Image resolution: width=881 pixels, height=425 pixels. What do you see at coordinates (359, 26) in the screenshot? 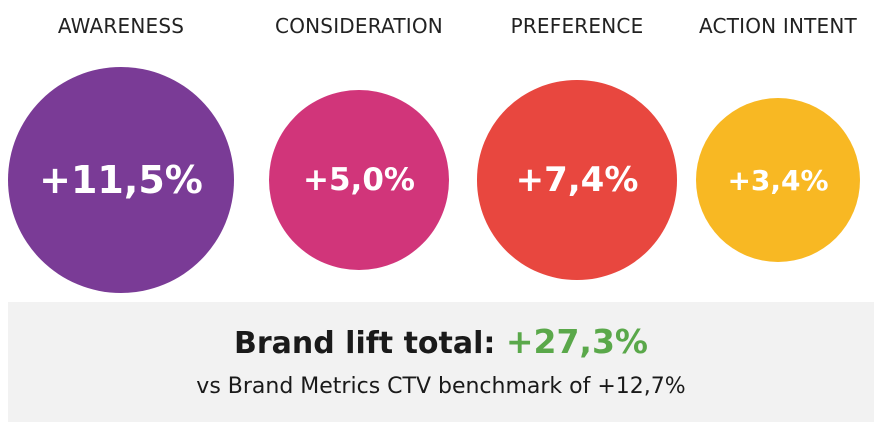
I see `category-label-consideration: CONSIDERATION` at bounding box center [359, 26].